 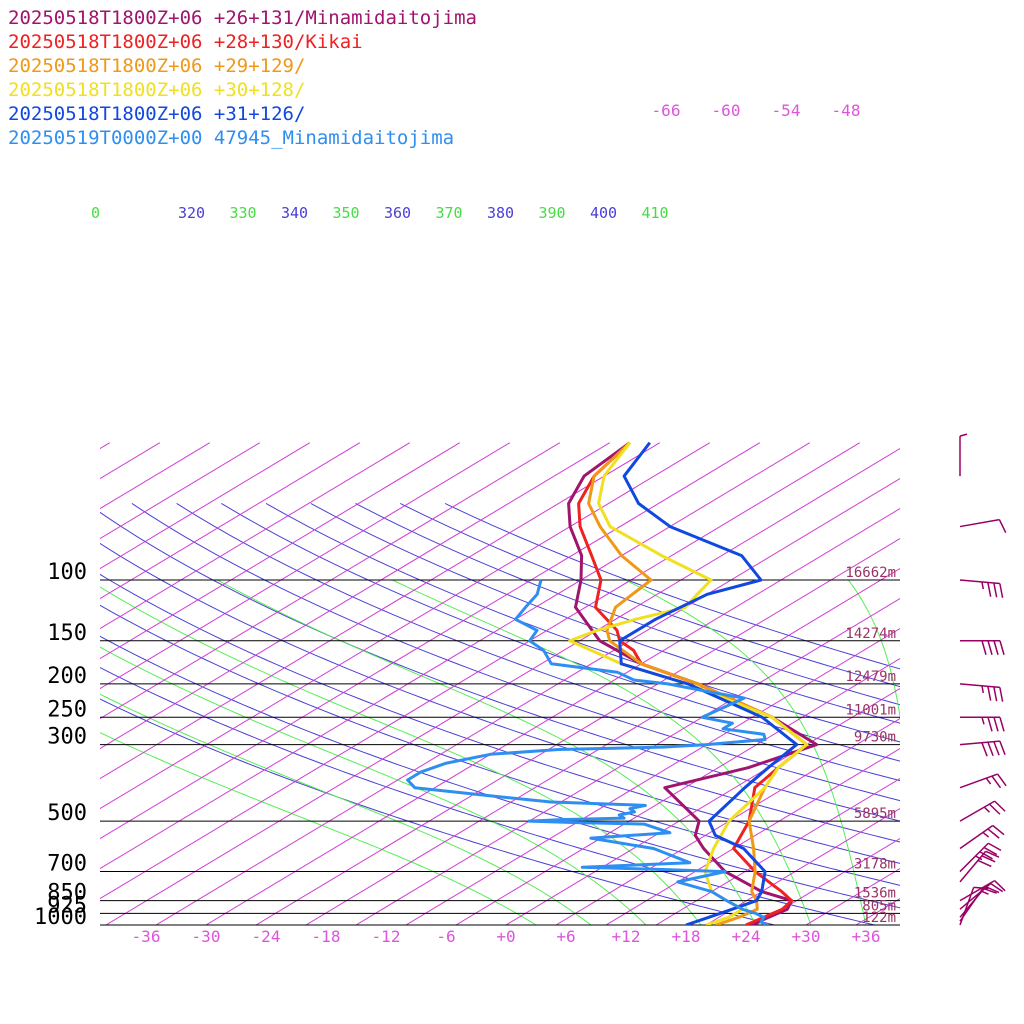 What do you see at coordinates (875, 894) in the screenshot?
I see `height-label: 1536m` at bounding box center [875, 894].